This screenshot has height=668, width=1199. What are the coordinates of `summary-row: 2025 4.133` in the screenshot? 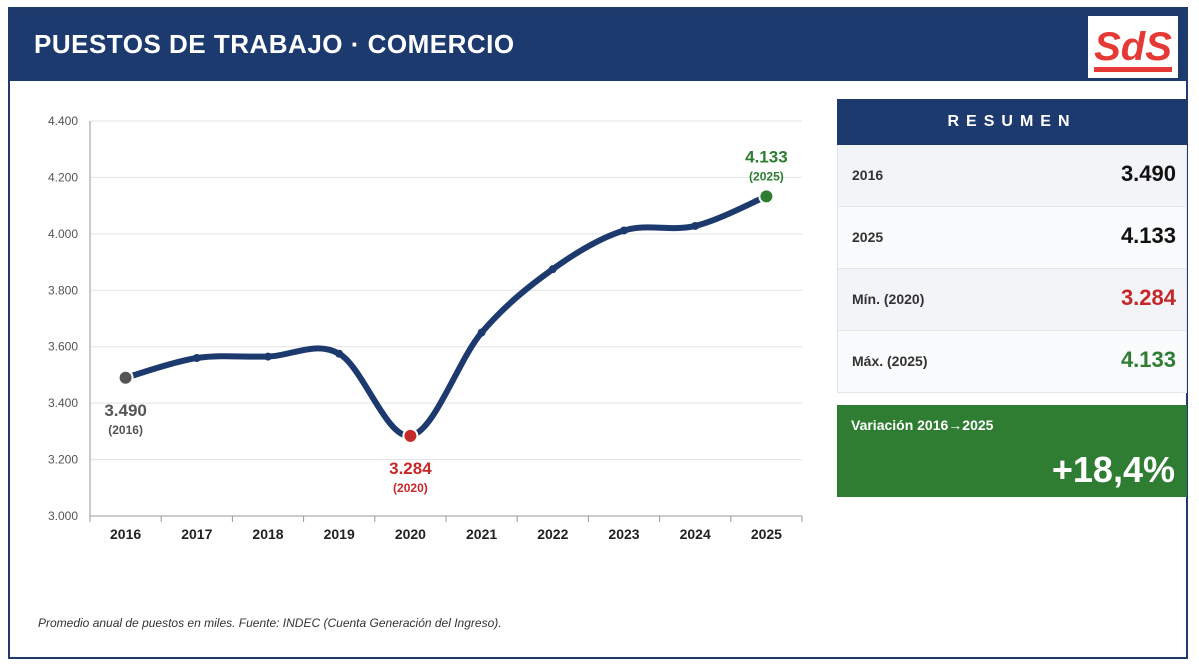 It's located at (1012, 238).